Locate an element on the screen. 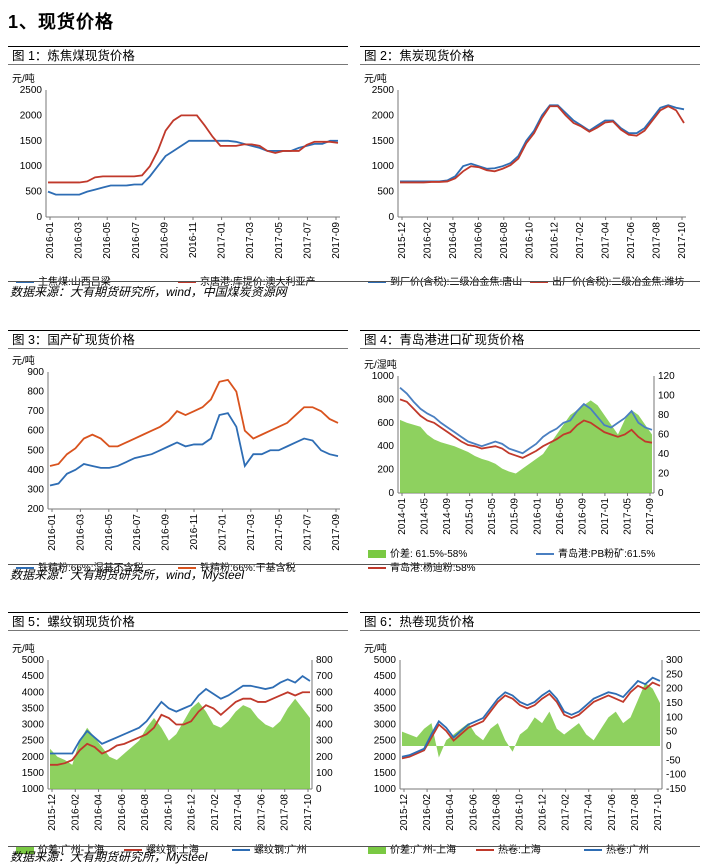  y-tick-label: 200 is located at coordinates (35, 509).